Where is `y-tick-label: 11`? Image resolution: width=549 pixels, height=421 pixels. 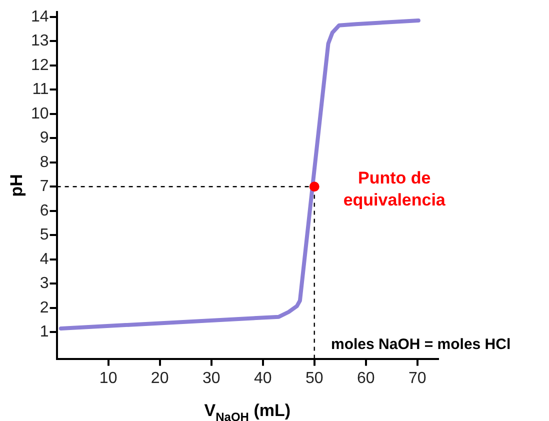 y-tick-label: 11 is located at coordinates (40, 89).